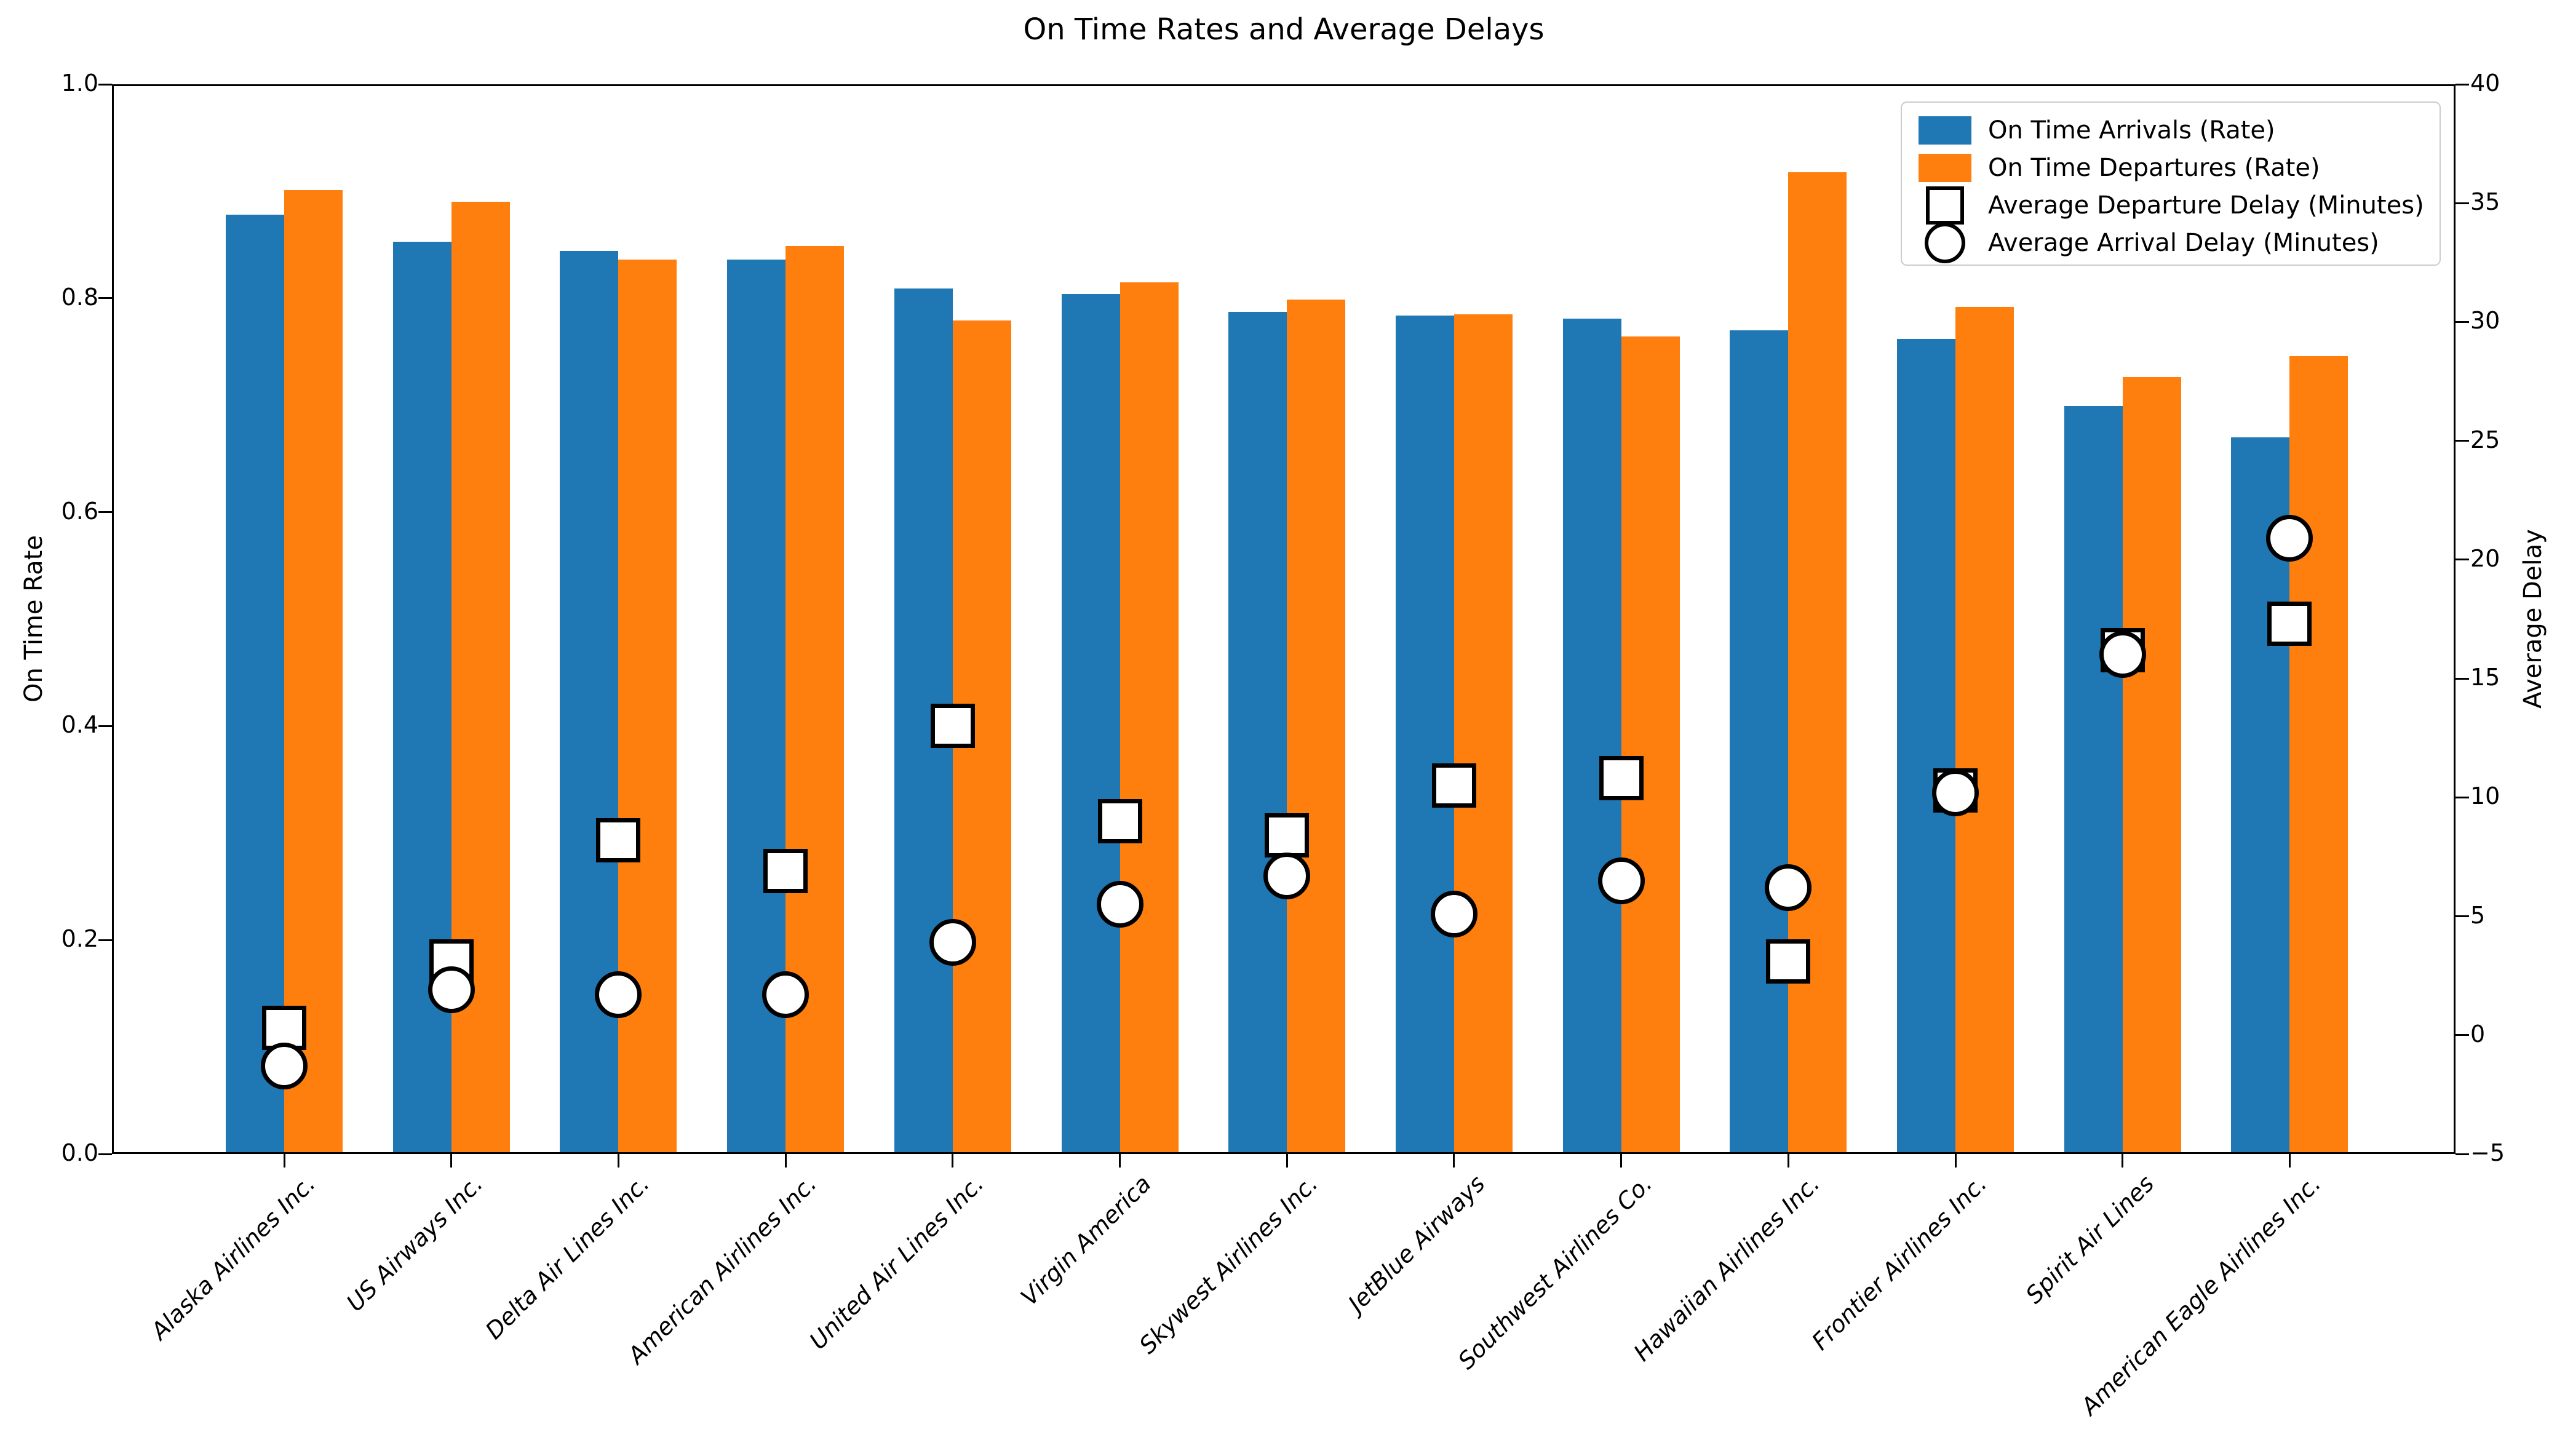 This screenshot has width=2565, height=1456. I want to click on y-left-tick-label: 0.0, so click(79, 1153).